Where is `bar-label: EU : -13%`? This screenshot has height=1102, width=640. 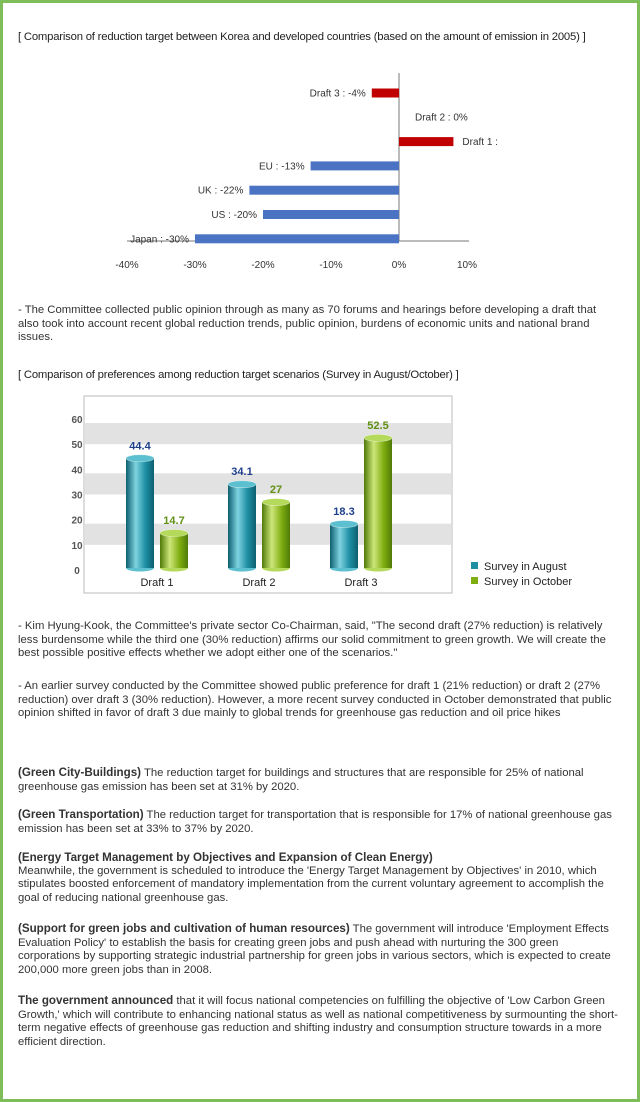 bar-label: EU : -13% is located at coordinates (282, 166).